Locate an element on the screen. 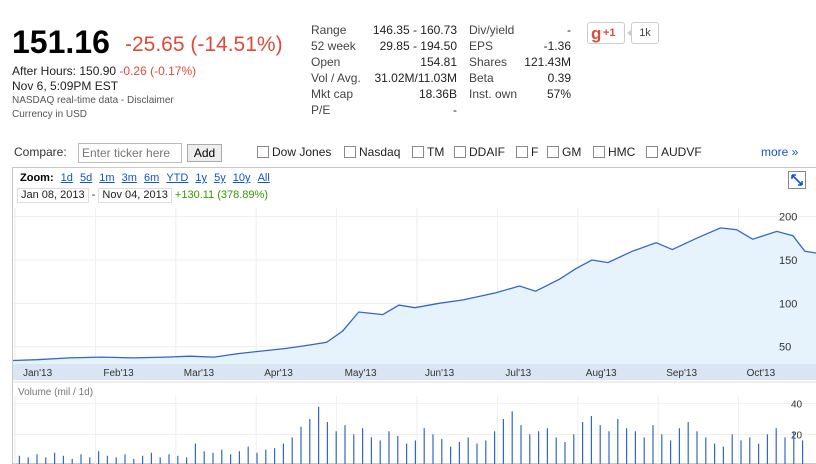 The width and height of the screenshot is (816, 464). stat-label: Range is located at coordinates (329, 30).